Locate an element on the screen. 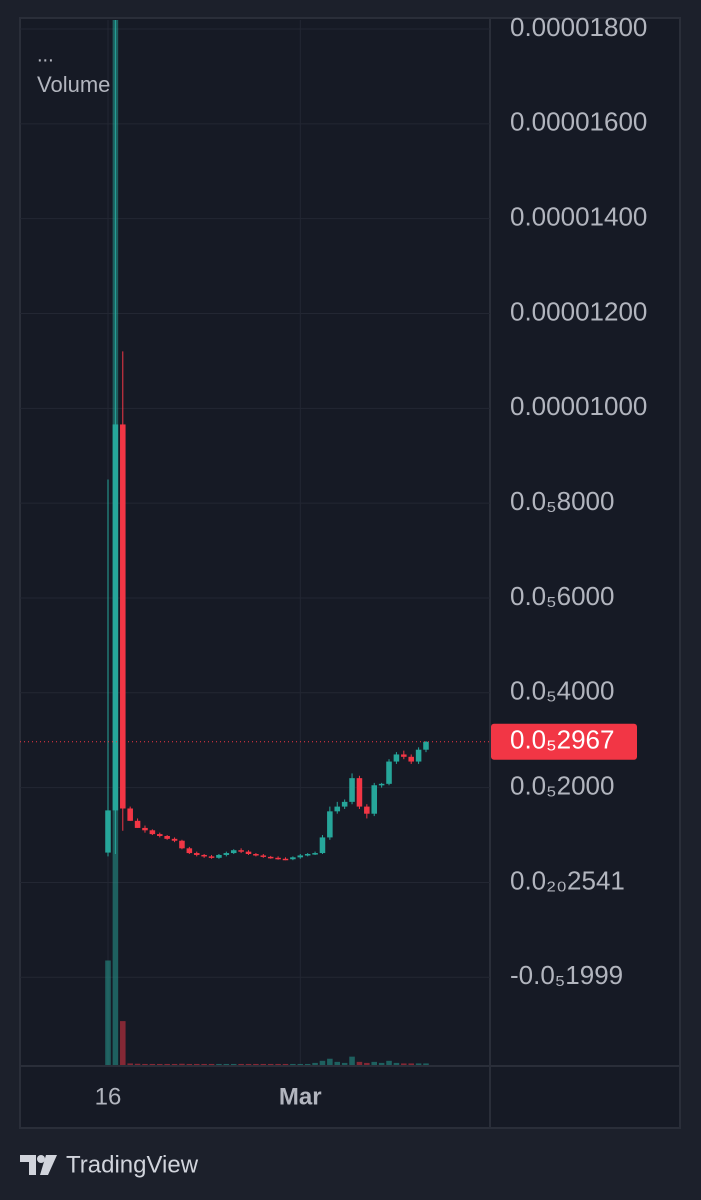  y-tick-label: 0.00001400 is located at coordinates (578, 217).